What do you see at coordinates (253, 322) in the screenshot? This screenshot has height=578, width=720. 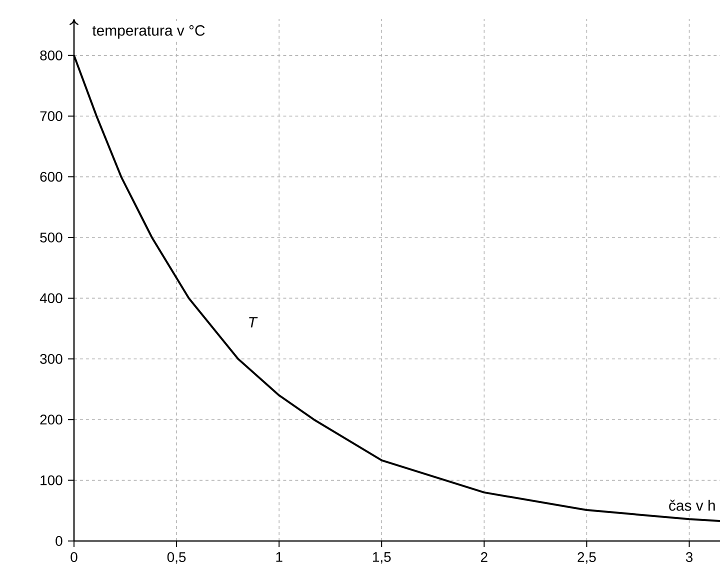 I see `annotation: T` at bounding box center [253, 322].